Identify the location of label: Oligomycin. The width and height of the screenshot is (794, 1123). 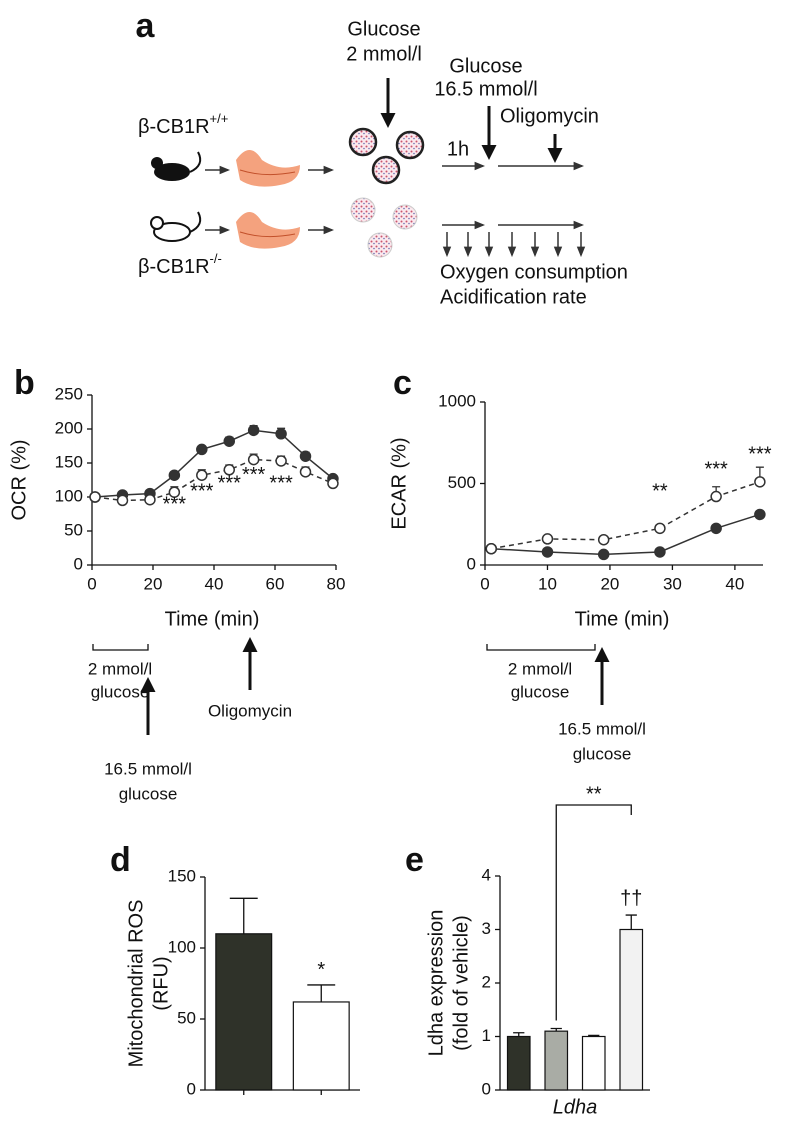
(549, 116).